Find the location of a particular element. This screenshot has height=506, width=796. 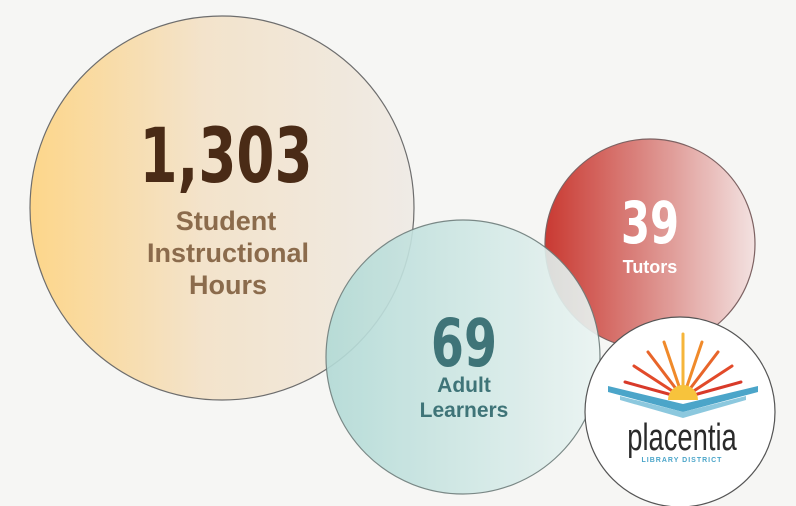

stat: 1,303 Student Instructional Hours is located at coordinates (225, 206).